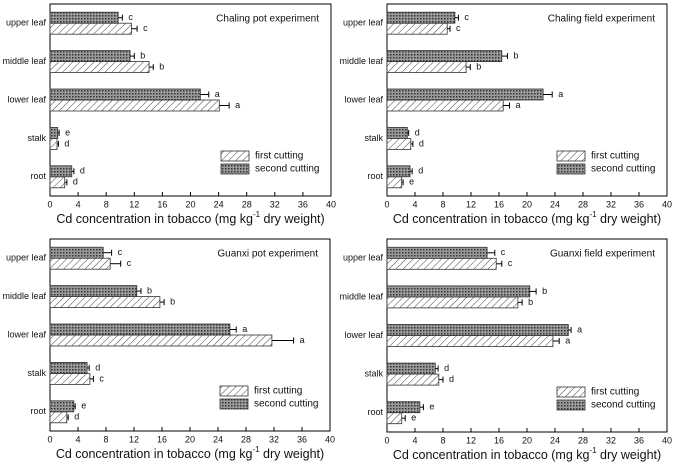  Describe the element at coordinates (78, 204) in the screenshot. I see `x-tick-label: 4` at that location.